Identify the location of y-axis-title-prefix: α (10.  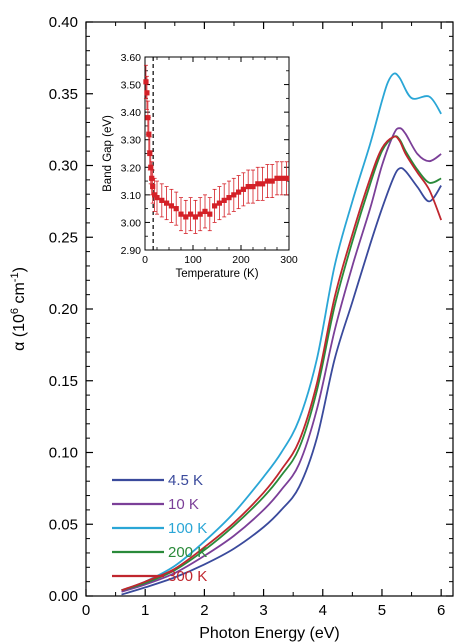
(19, 332).